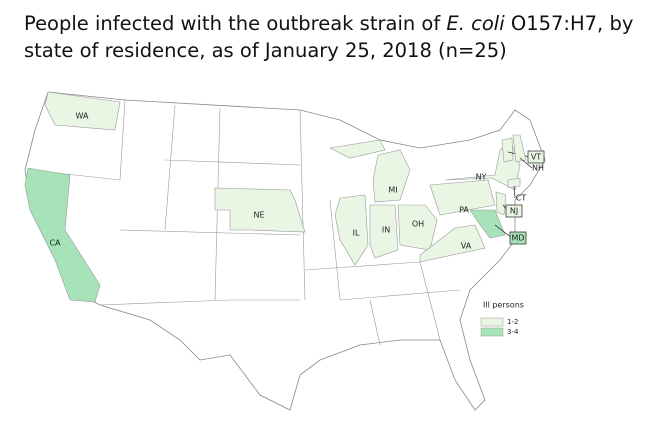  What do you see at coordinates (475, 23) in the screenshot?
I see `title-italic: E. coli` at bounding box center [475, 23].